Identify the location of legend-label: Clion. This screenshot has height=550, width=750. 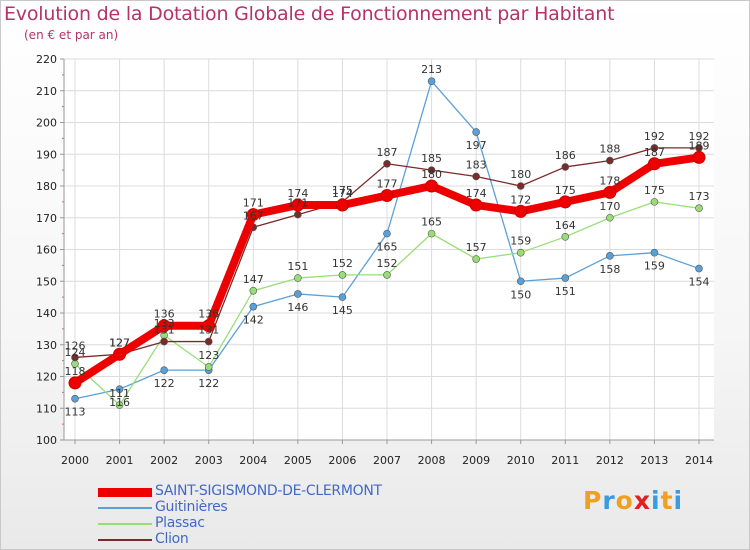
(172, 539).